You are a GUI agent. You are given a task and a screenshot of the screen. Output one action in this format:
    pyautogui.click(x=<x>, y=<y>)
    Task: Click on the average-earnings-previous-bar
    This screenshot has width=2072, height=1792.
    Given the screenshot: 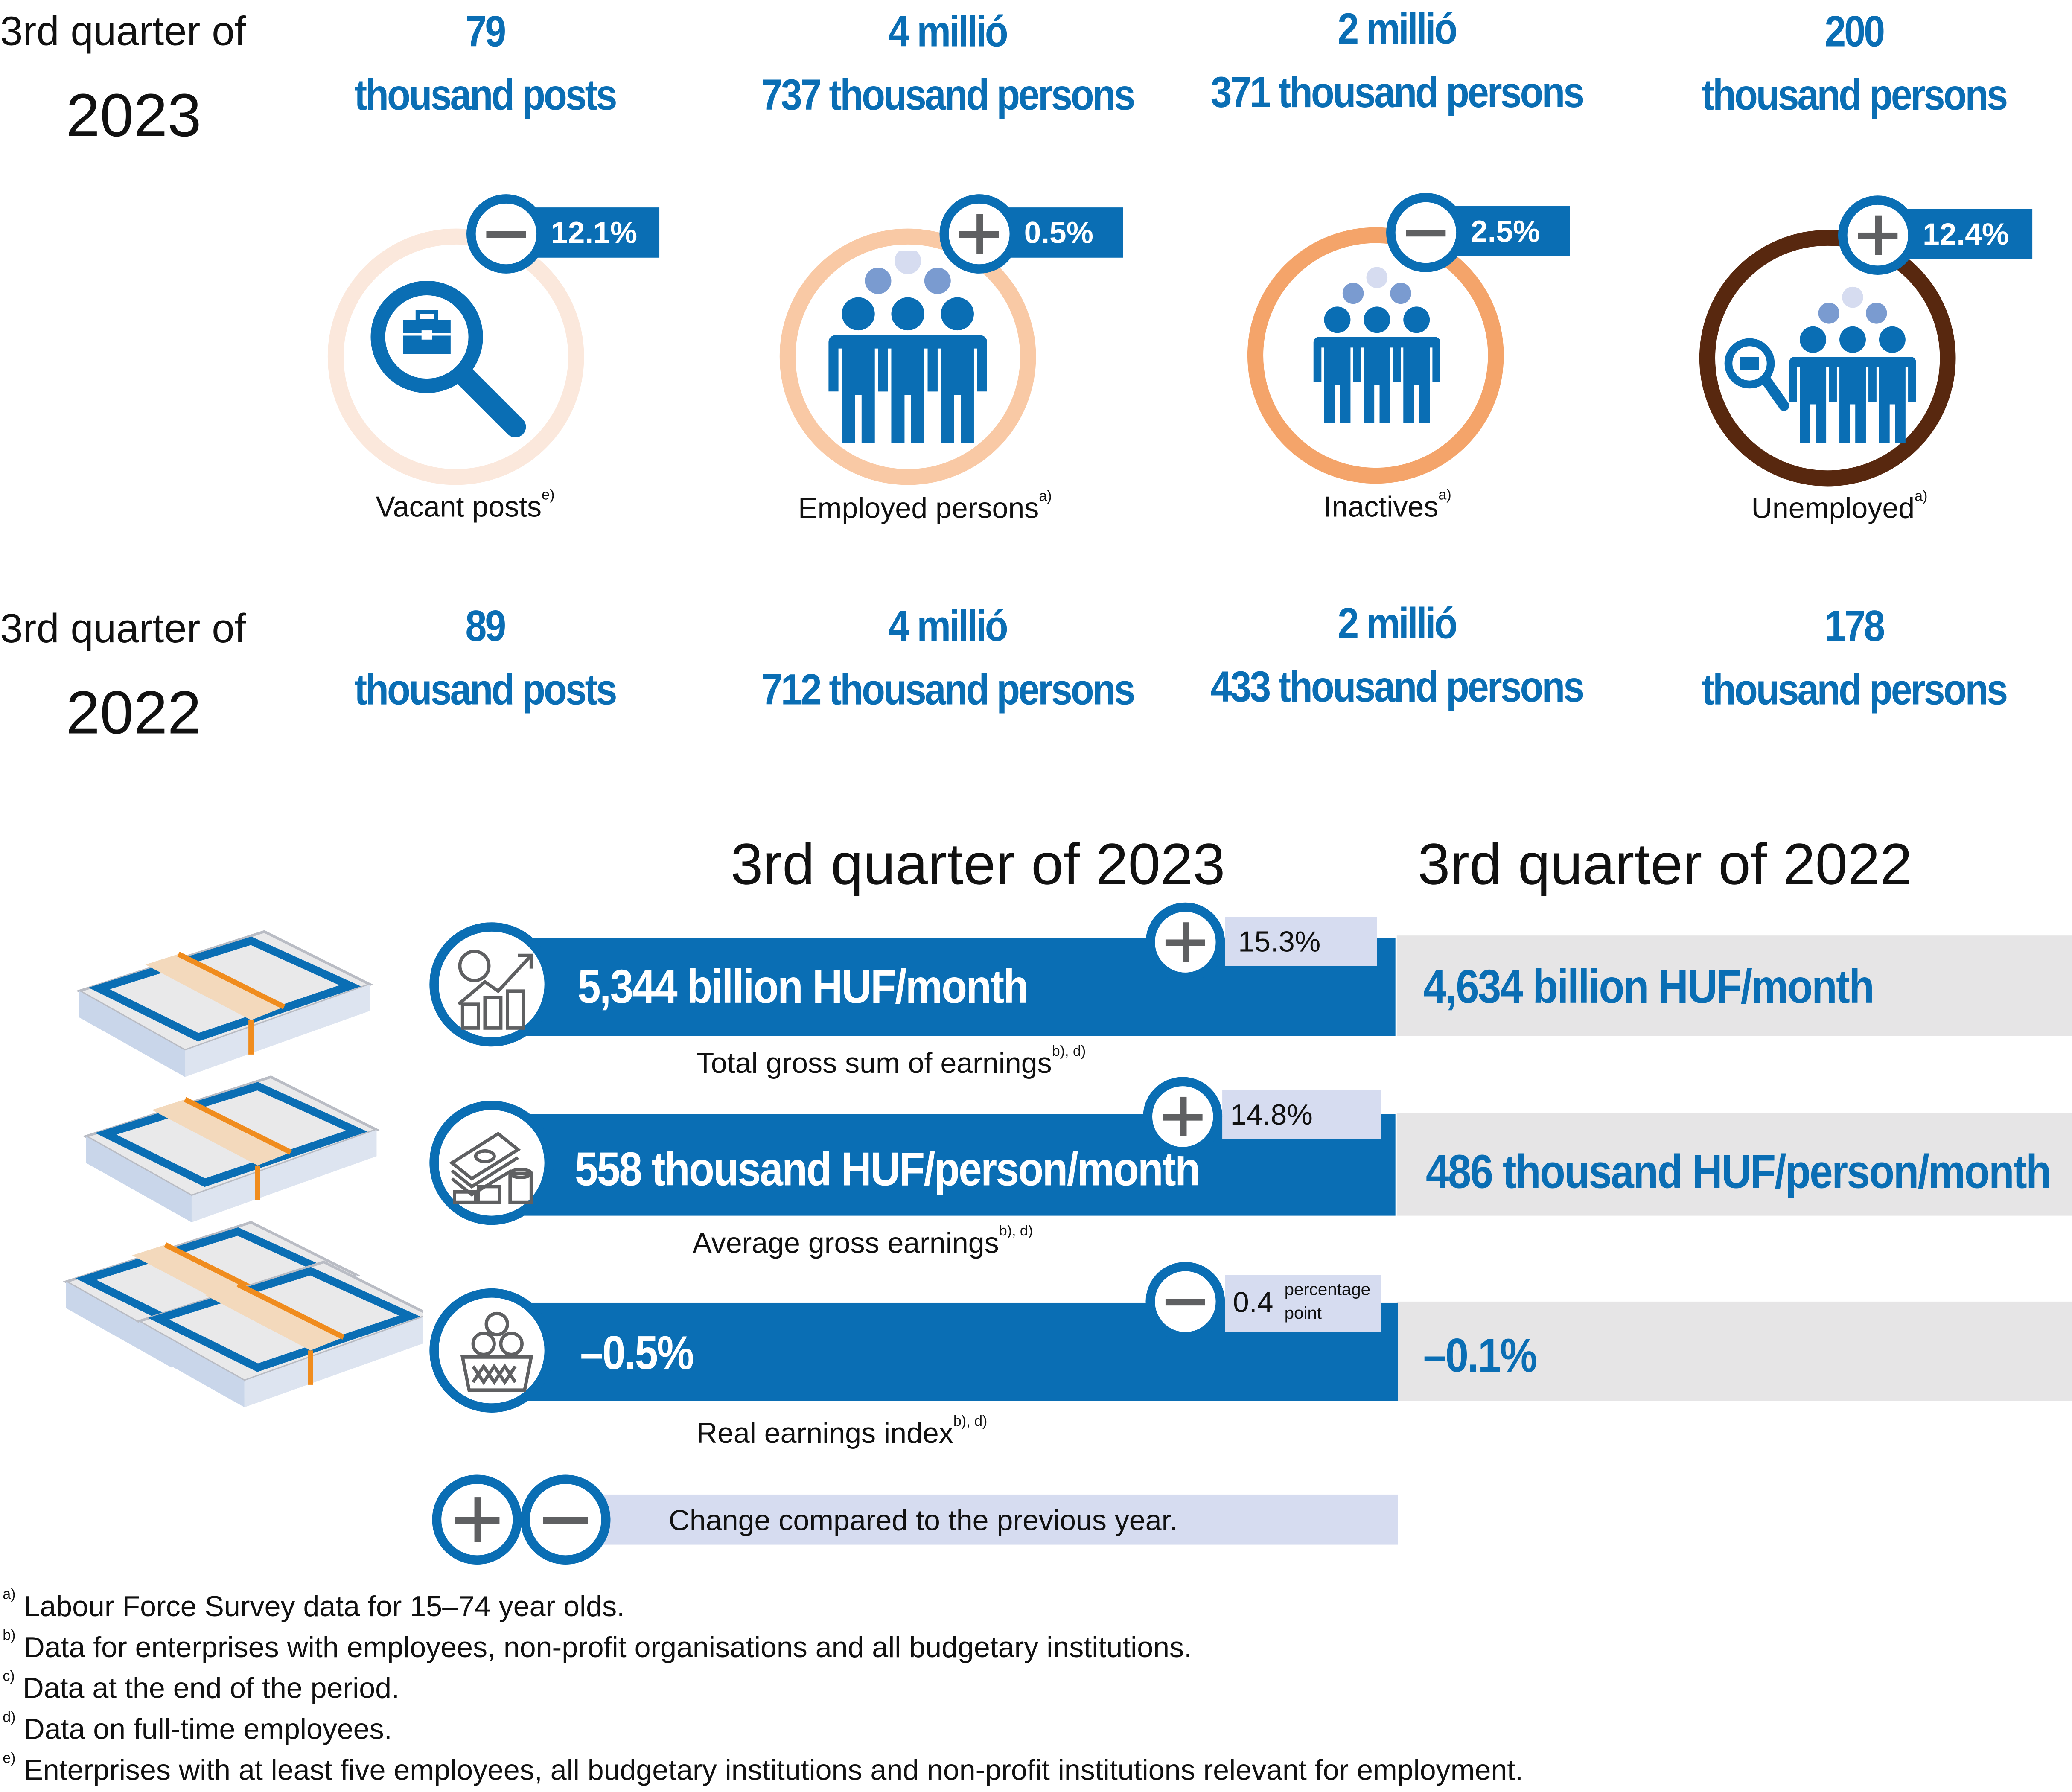 What is the action you would take?
    pyautogui.click(x=1734, y=1164)
    